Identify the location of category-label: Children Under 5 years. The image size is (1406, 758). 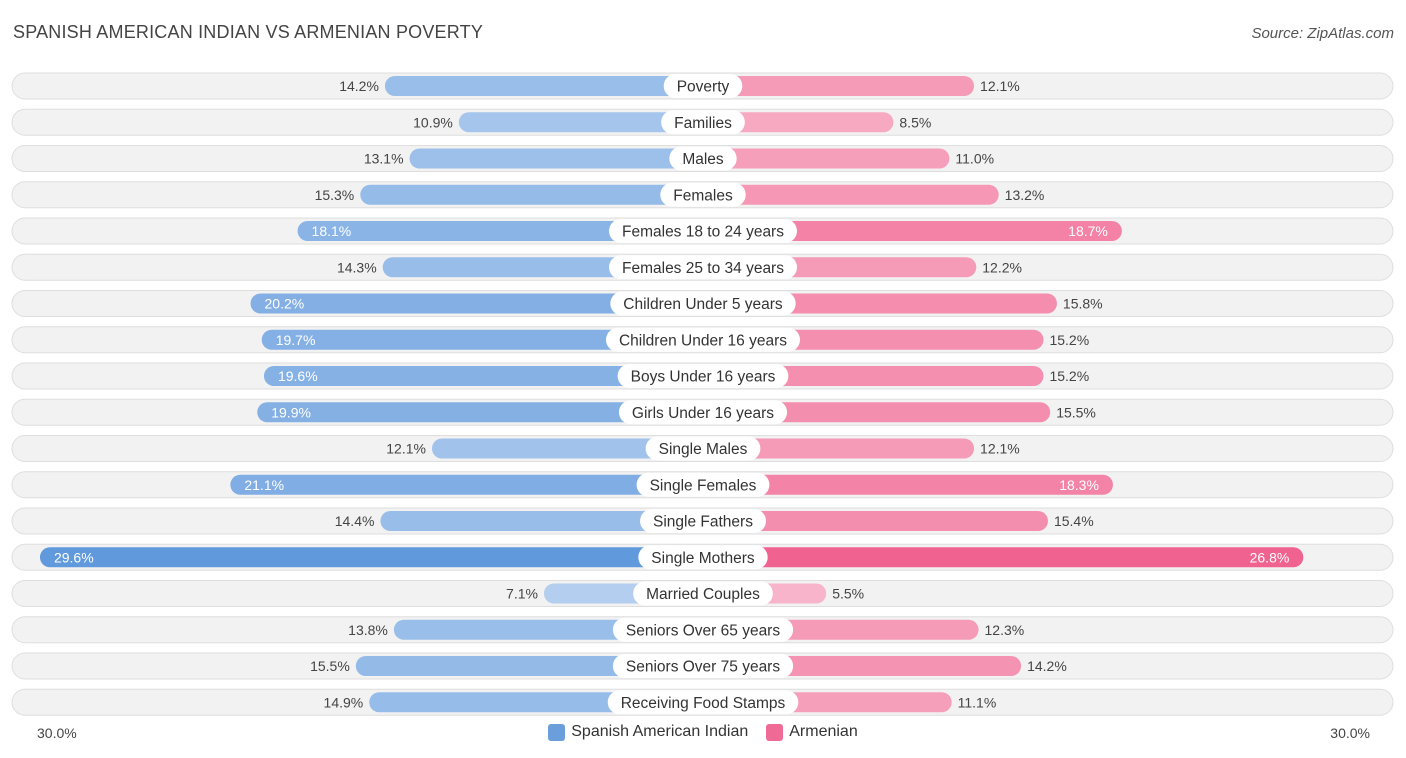
(703, 304).